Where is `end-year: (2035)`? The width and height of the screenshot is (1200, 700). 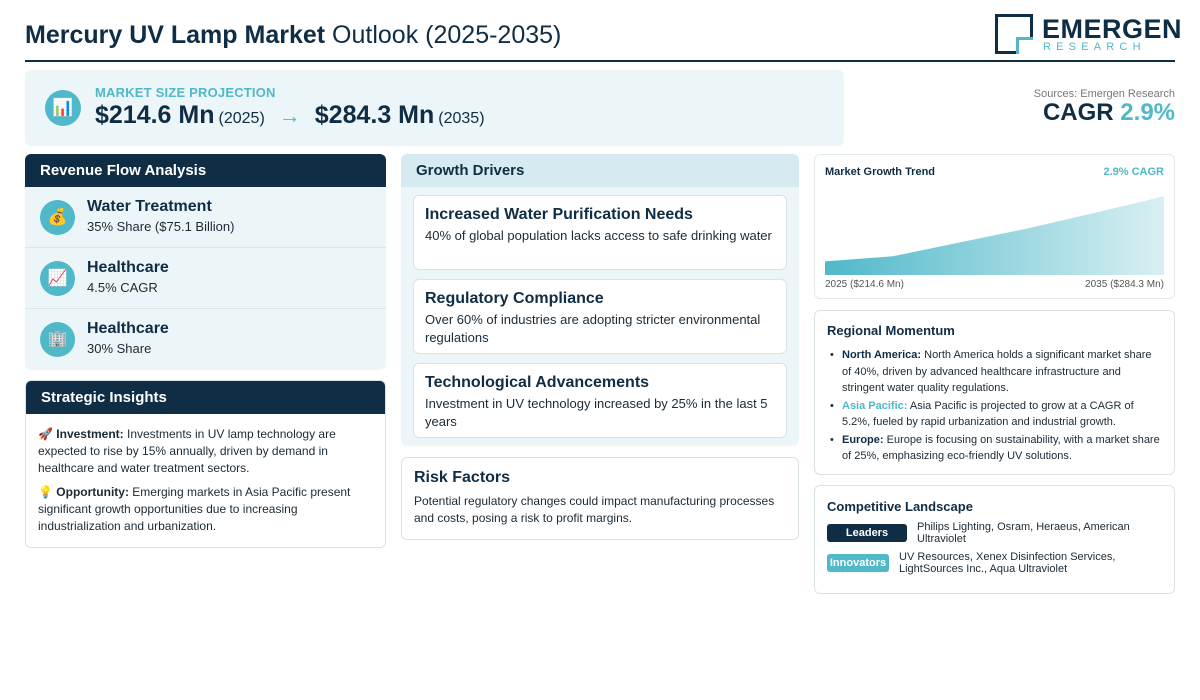
end-year: (2035) is located at coordinates (461, 118).